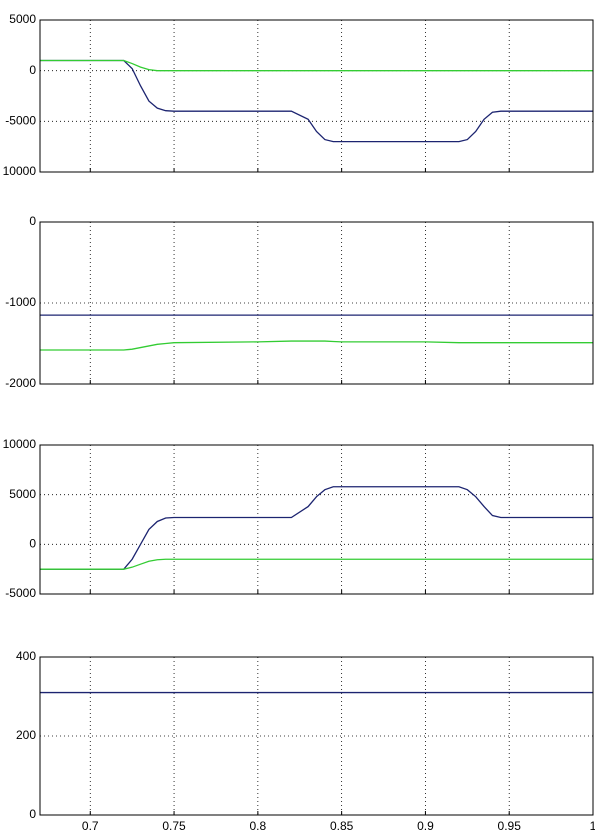 The height and width of the screenshot is (837, 595). What do you see at coordinates (174, 826) in the screenshot?
I see `x-tick-label: 0.75` at bounding box center [174, 826].